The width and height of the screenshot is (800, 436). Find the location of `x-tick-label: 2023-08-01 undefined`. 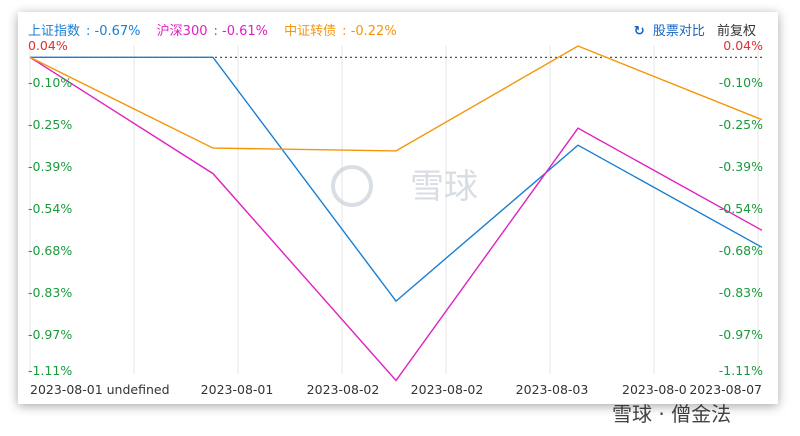

x-tick-label: 2023-08-01 undefined is located at coordinates (100, 389).